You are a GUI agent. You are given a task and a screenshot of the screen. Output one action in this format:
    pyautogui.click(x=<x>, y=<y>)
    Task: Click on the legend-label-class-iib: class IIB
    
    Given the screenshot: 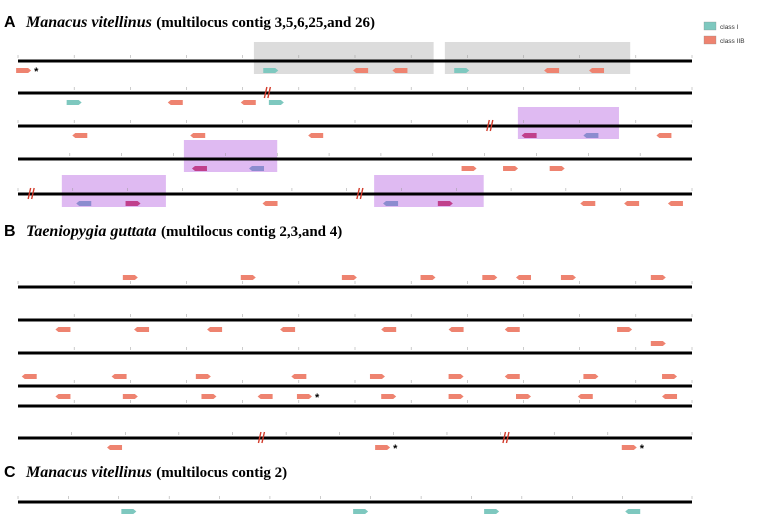 What is the action you would take?
    pyautogui.click(x=732, y=41)
    